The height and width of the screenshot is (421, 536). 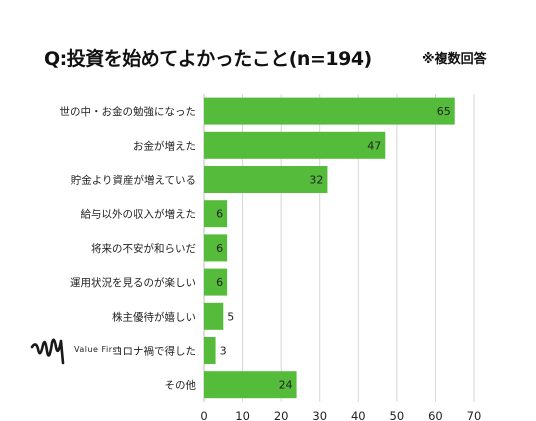 What do you see at coordinates (47, 351) in the screenshot?
I see `value-first-mark-icon` at bounding box center [47, 351].